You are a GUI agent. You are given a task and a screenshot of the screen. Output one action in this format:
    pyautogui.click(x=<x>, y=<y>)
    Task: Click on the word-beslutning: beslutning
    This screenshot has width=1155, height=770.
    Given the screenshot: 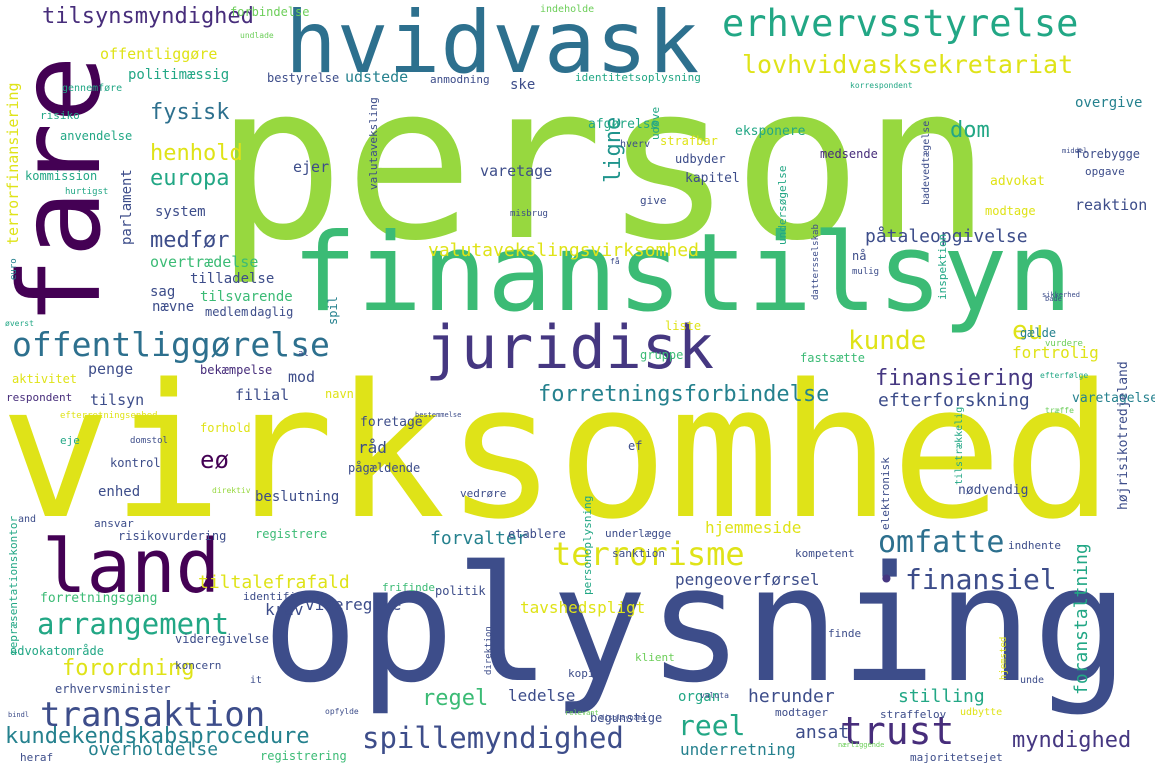 What is the action you would take?
    pyautogui.click(x=297, y=497)
    